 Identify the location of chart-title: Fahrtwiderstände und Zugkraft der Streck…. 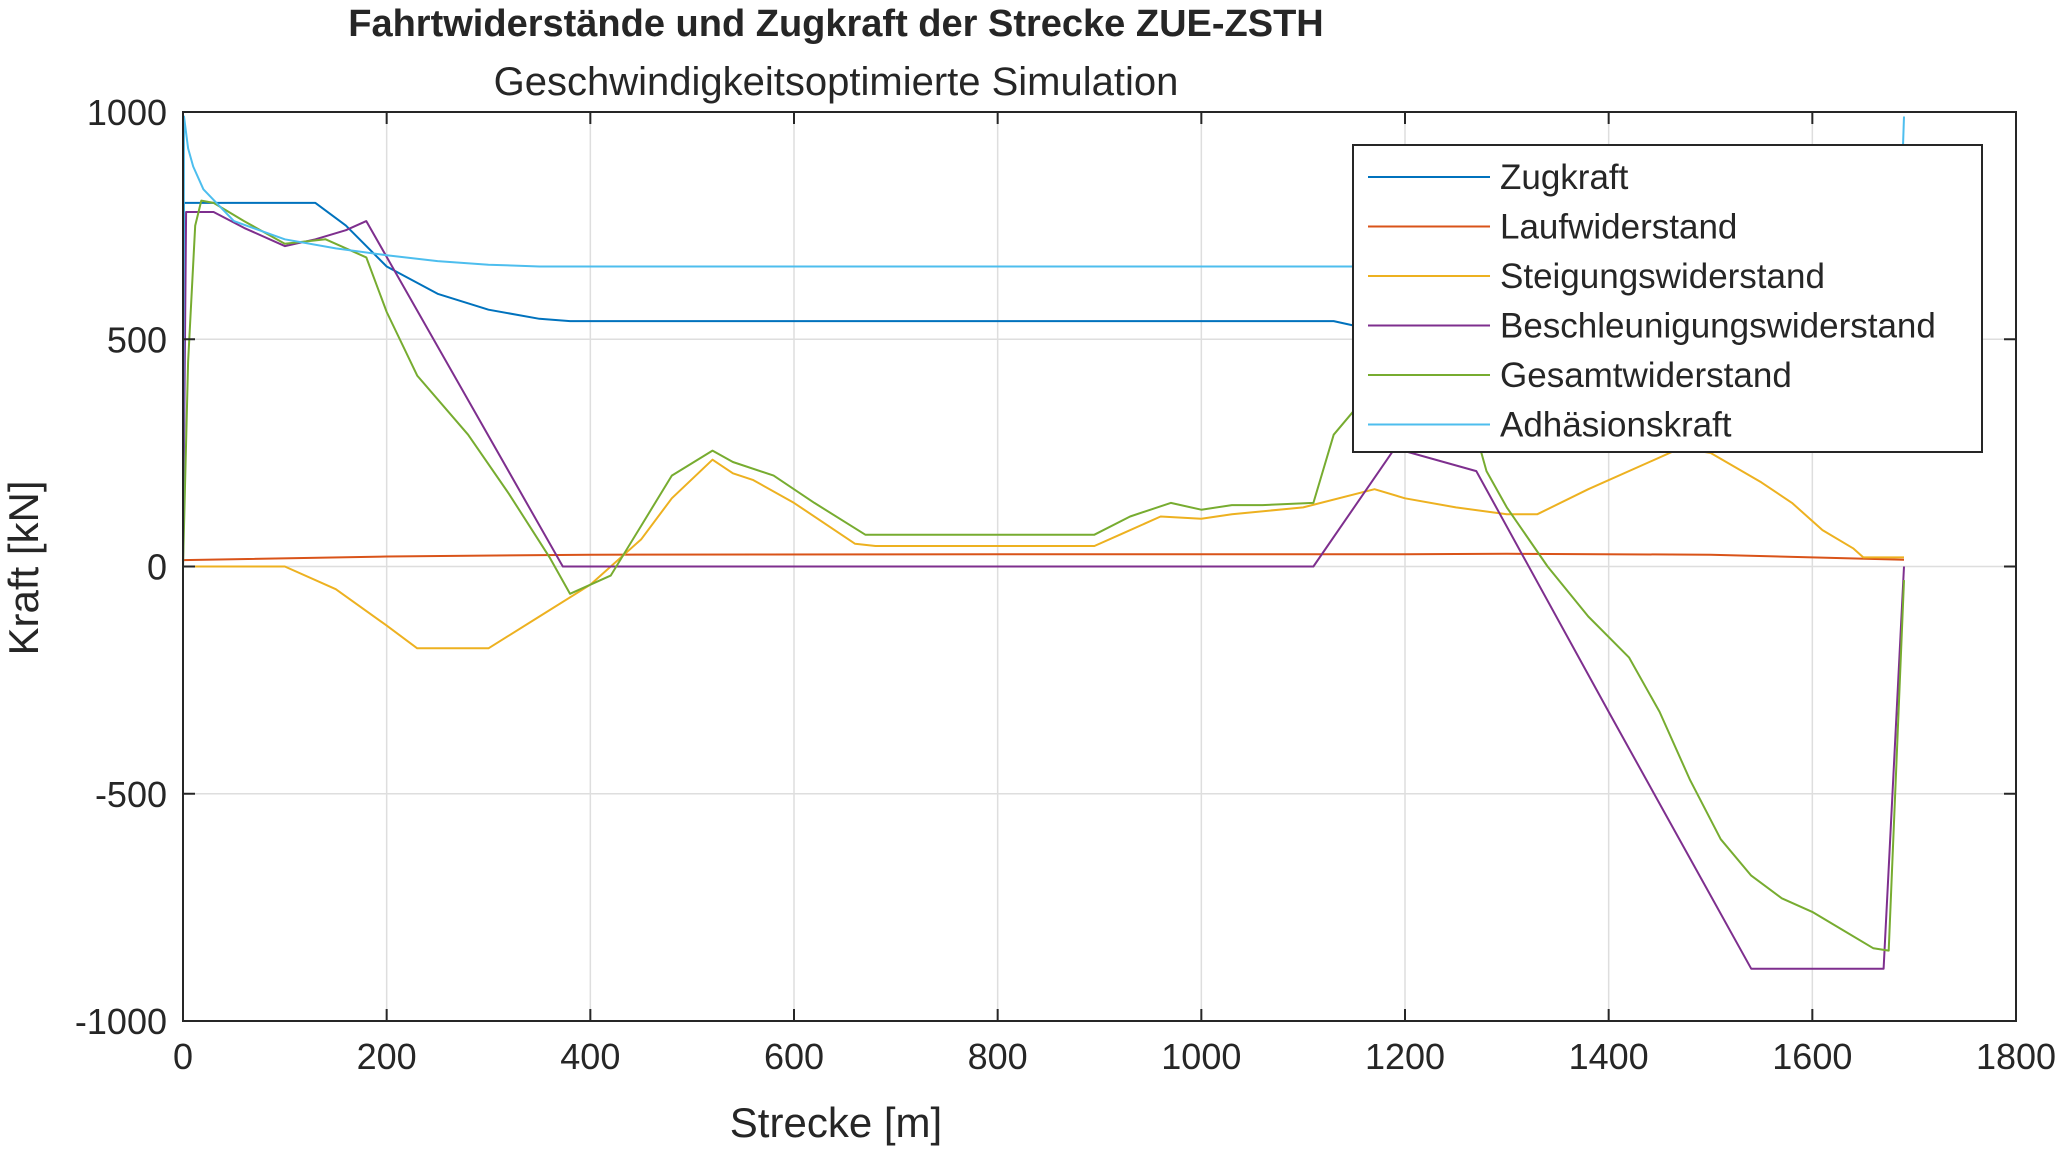
(835, 24).